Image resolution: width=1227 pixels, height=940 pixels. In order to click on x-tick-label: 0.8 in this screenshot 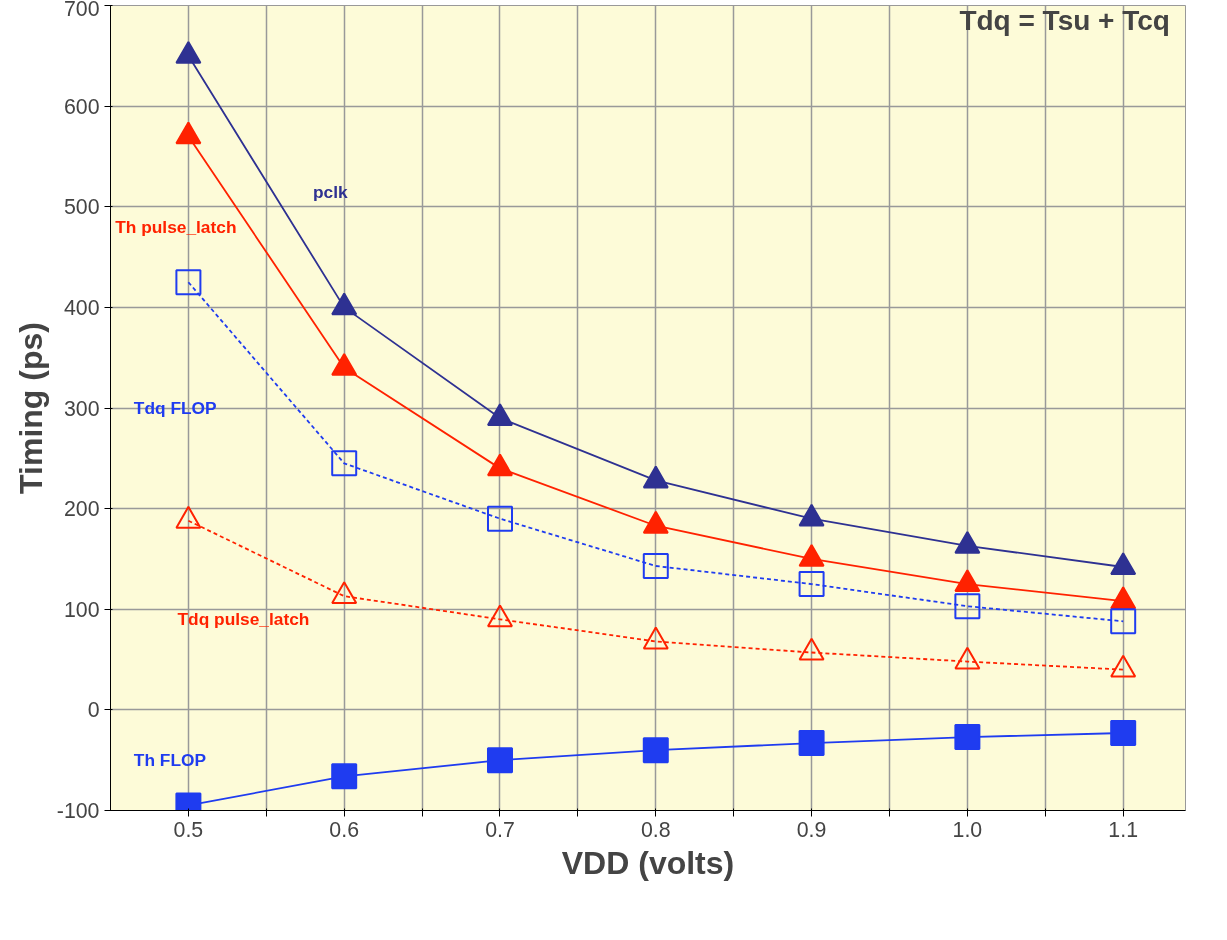, I will do `click(655, 829)`.